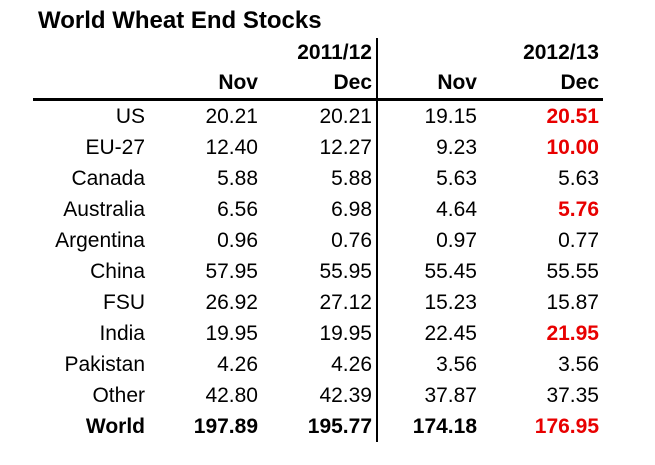 The image size is (655, 465). I want to click on row-label: India, so click(122, 333).